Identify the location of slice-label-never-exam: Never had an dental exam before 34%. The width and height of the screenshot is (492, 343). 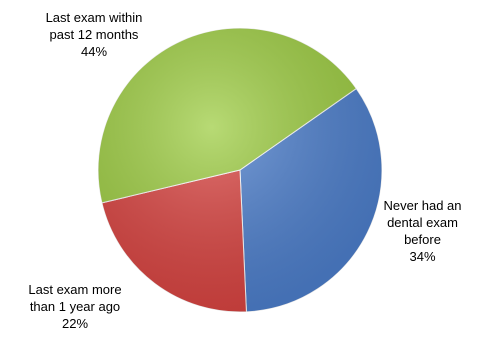
(422, 231).